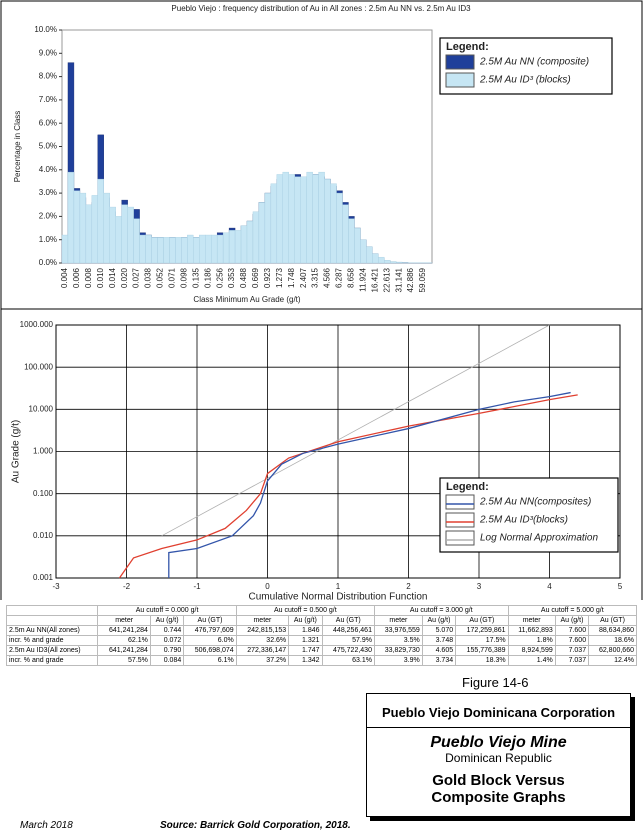 This screenshot has height=840, width=643. I want to click on x-tick-label: 0.020, so click(124, 277).